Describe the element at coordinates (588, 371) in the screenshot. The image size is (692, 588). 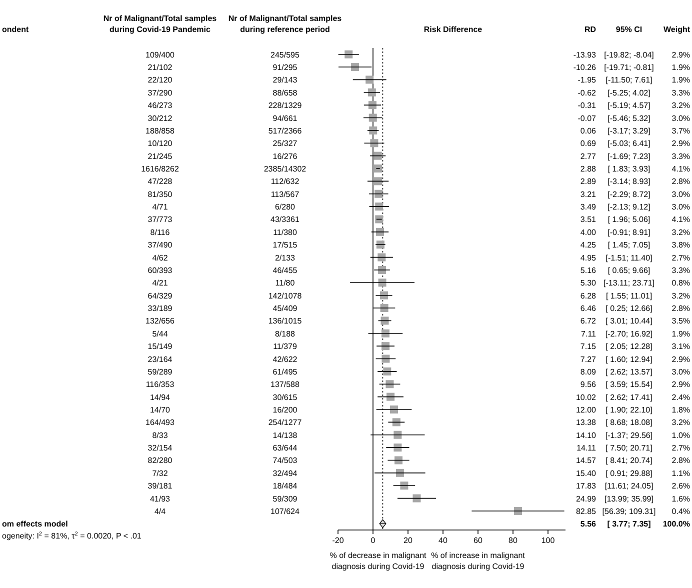
I see `text: 8.09` at that location.